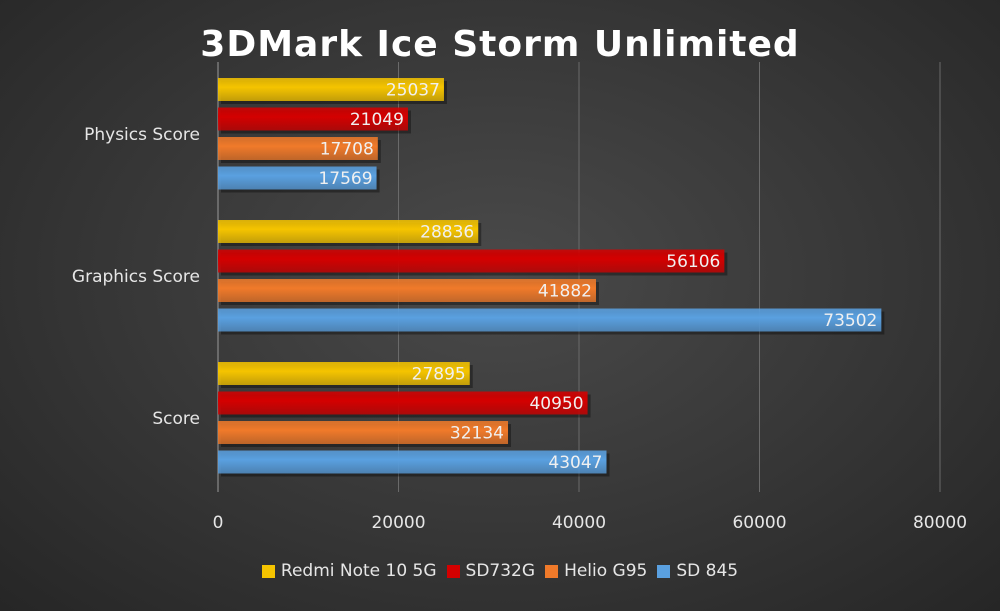 This screenshot has height=611, width=1000. What do you see at coordinates (500, 44) in the screenshot?
I see `chart-title: 3DMark Ice Storm Unlimited` at bounding box center [500, 44].